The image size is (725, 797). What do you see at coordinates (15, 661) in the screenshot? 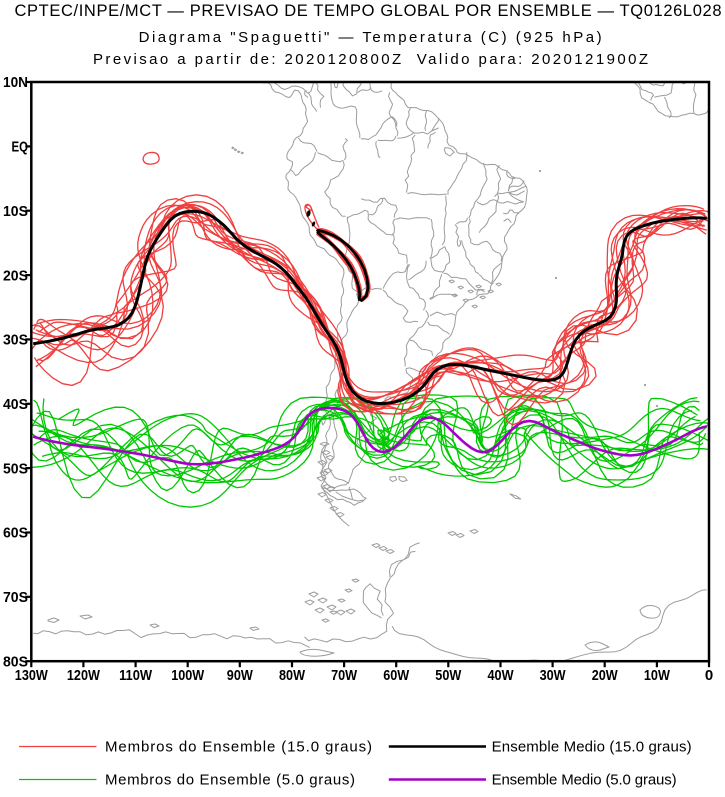
I see `svg-text: 80S` at bounding box center [15, 661].